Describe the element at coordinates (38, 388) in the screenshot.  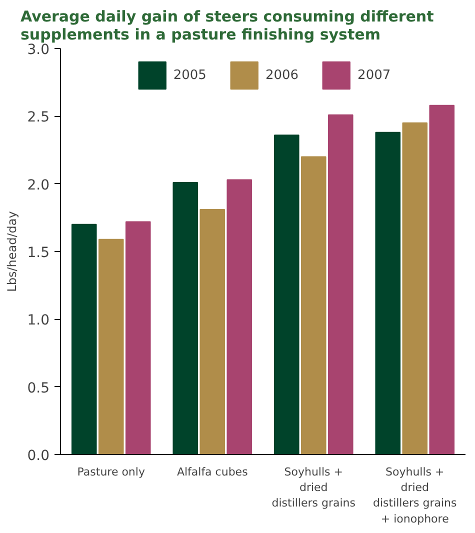
I see `y-tick-label: 0.5` at that location.